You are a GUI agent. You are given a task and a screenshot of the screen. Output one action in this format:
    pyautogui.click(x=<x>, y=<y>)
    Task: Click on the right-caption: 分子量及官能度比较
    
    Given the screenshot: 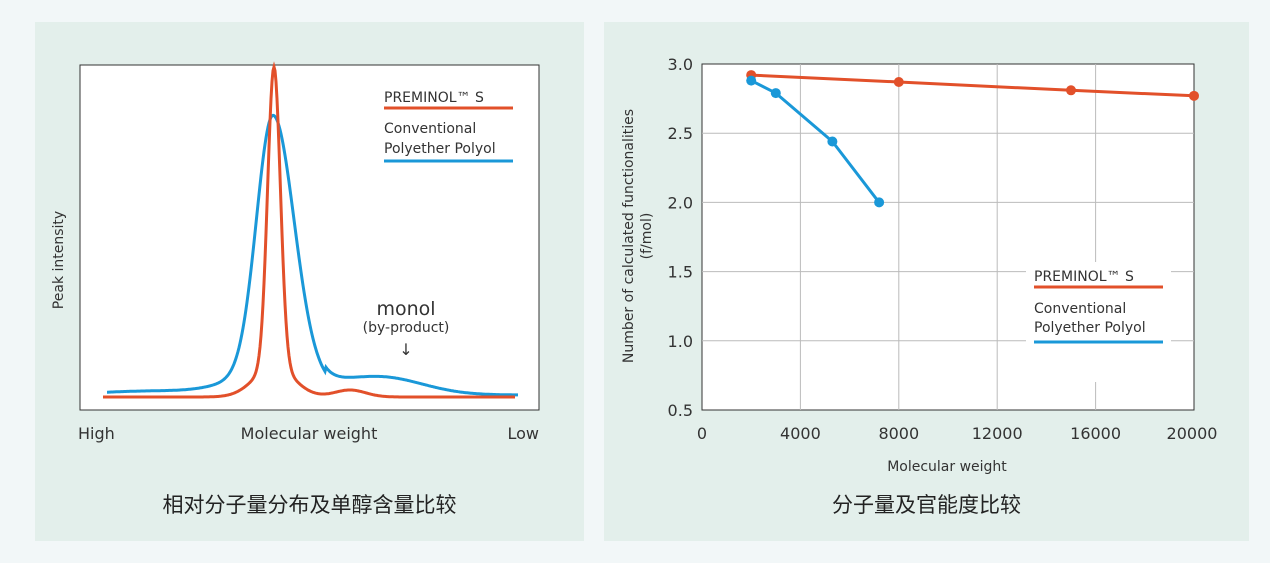 What is the action you would take?
    pyautogui.click(x=926, y=505)
    